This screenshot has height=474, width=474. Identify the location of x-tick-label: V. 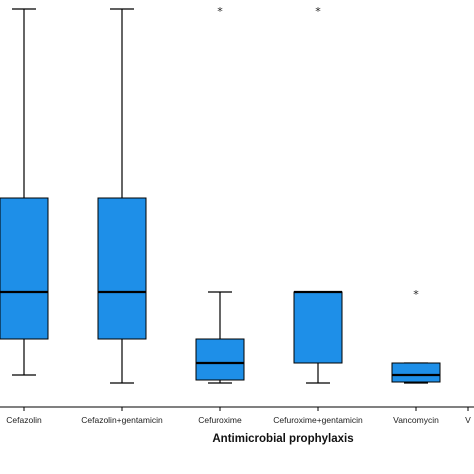
(468, 420).